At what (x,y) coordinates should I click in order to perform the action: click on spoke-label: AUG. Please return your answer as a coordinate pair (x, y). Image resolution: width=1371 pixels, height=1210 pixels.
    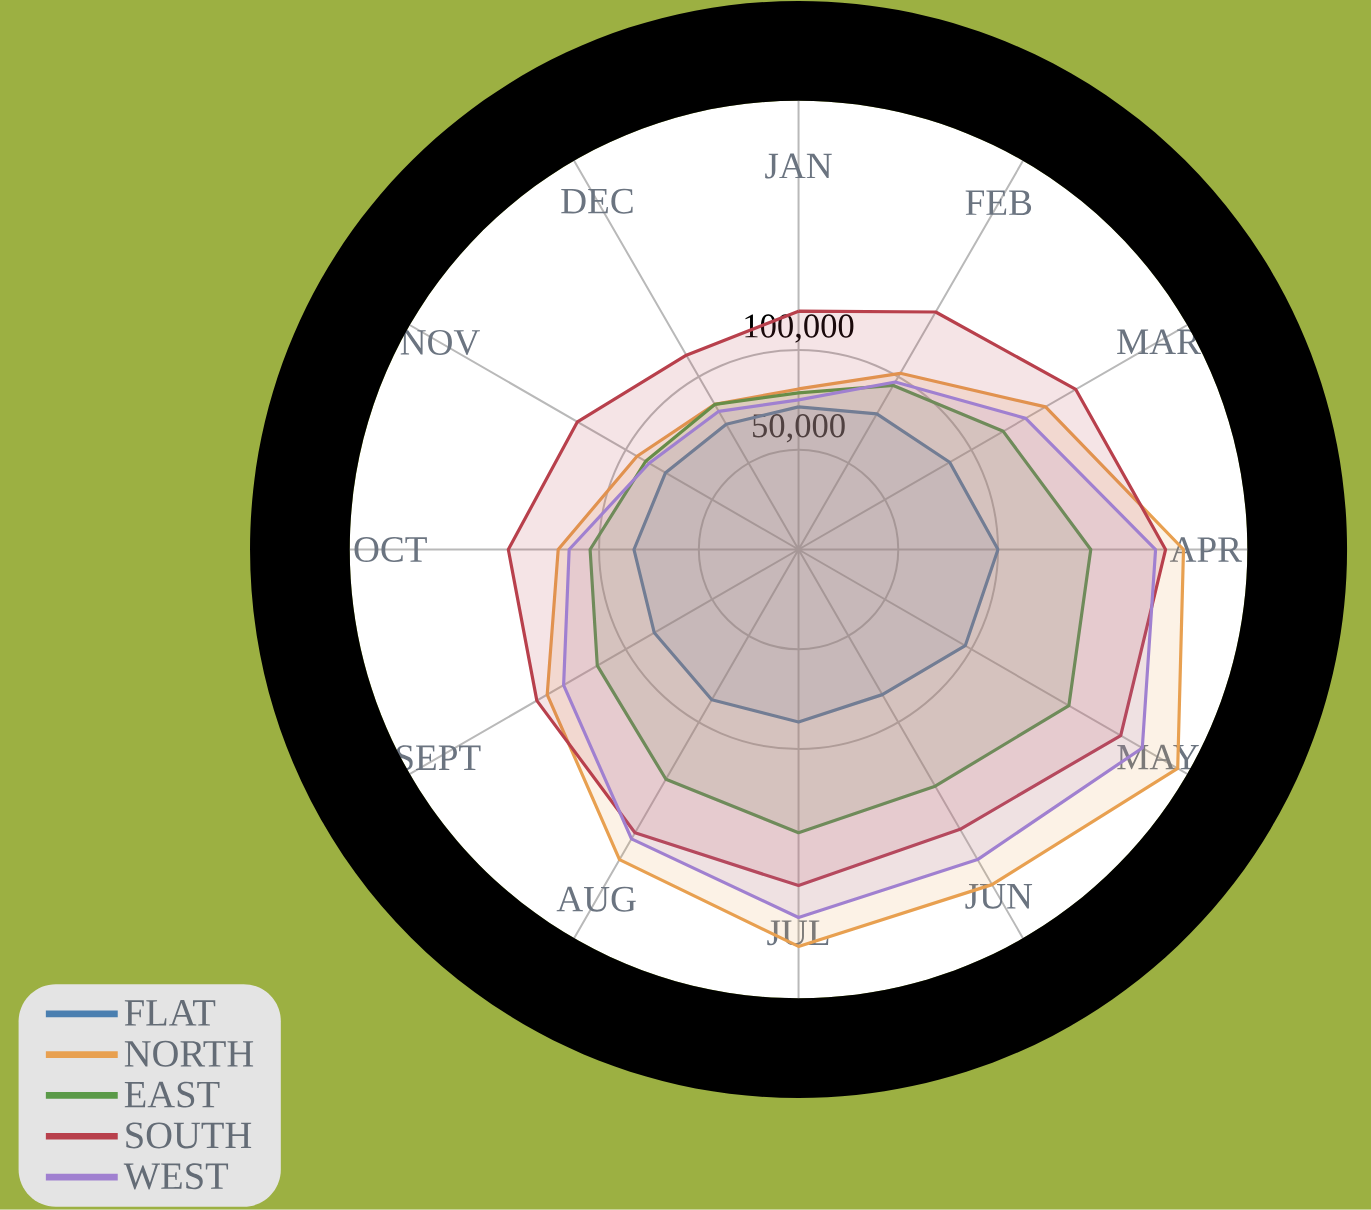
    Looking at the image, I should click on (596, 899).